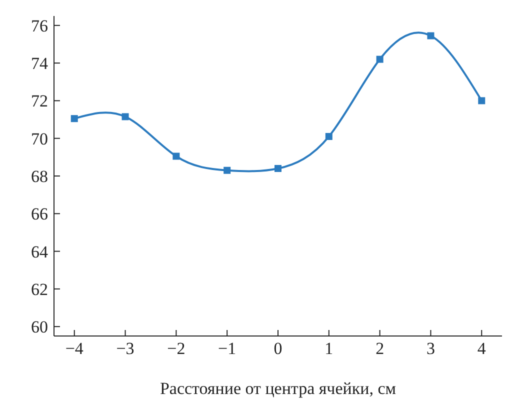  Describe the element at coordinates (278, 348) in the screenshot. I see `x-tick-label: 0` at that location.